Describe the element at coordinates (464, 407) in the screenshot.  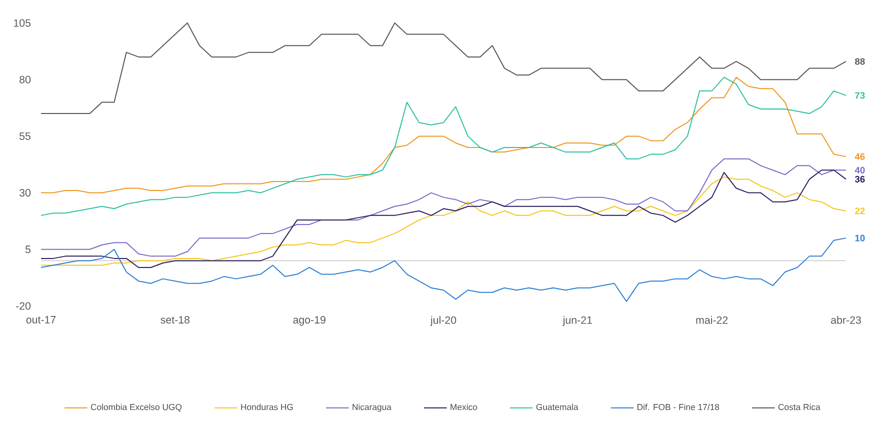
I see `legend-label: Mexico` at that location.